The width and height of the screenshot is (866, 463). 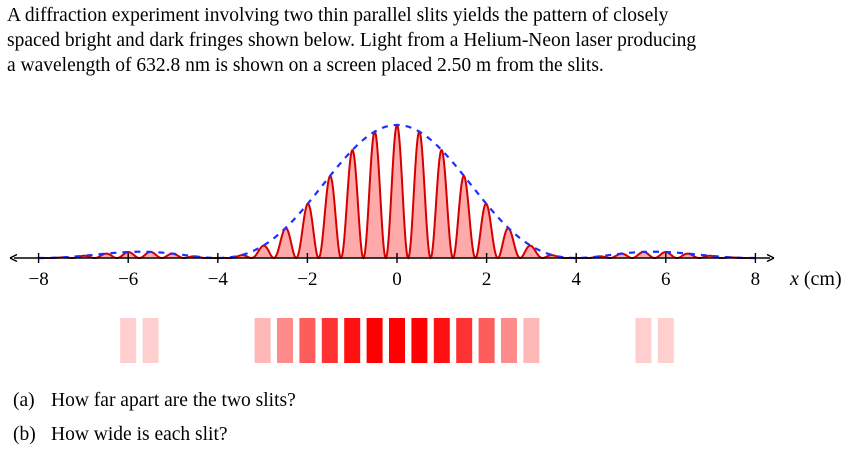 I want to click on x-tick-label: −8, so click(x=38, y=279).